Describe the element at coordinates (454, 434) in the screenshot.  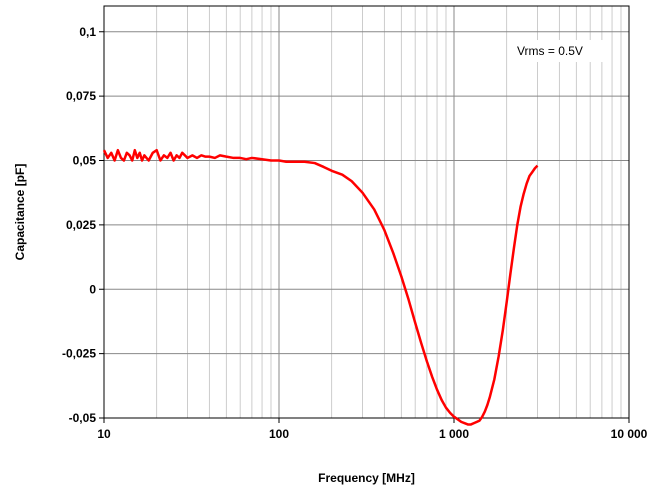
I see `x-tick-label: 1 000` at that location.